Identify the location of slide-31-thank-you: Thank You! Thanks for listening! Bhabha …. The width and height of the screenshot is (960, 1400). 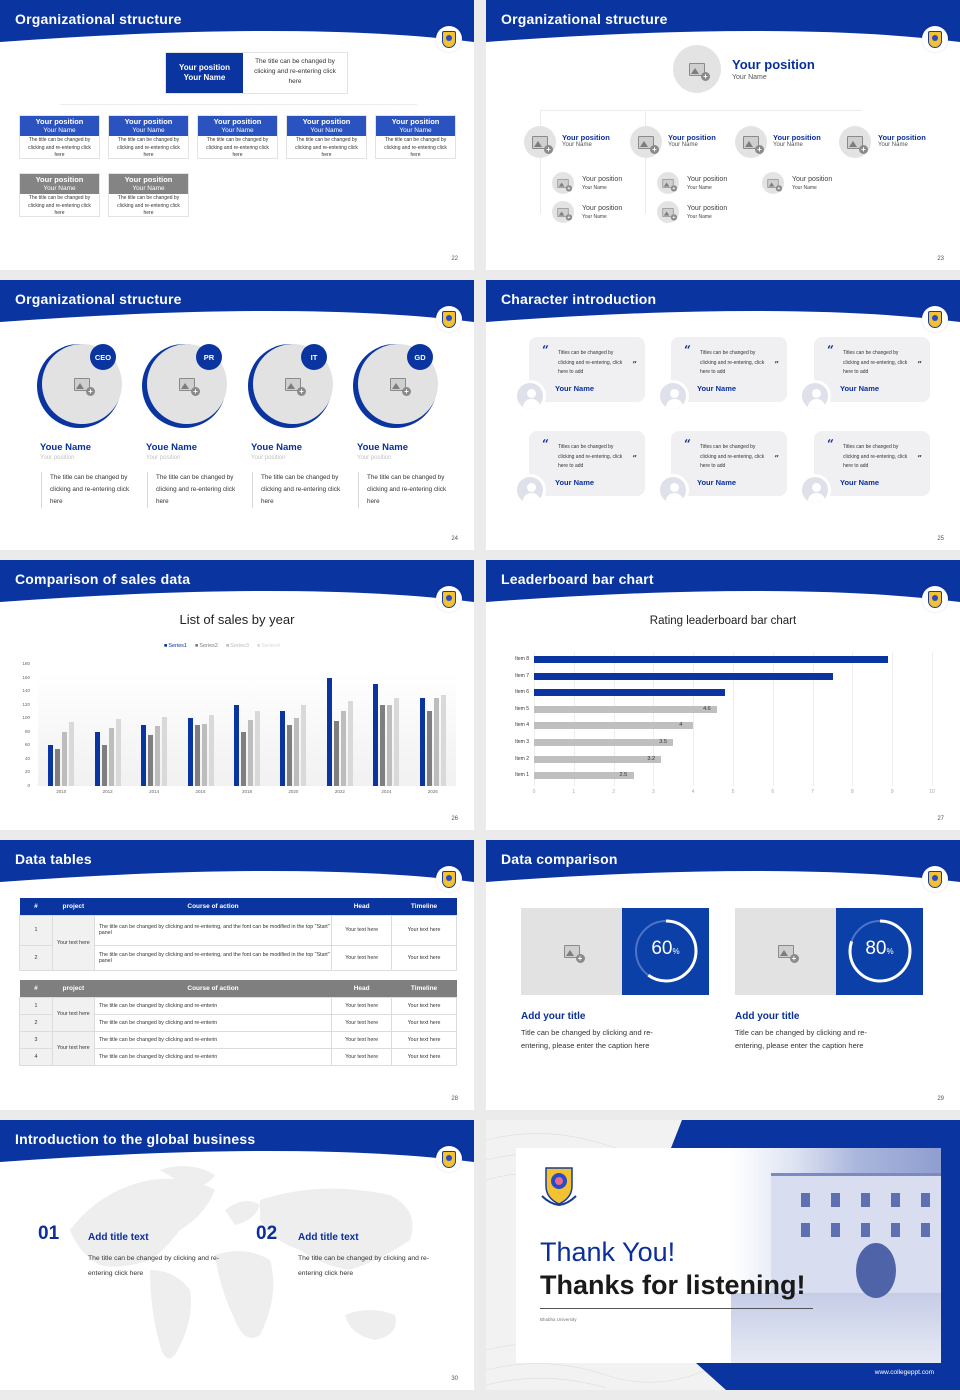
(723, 1255).